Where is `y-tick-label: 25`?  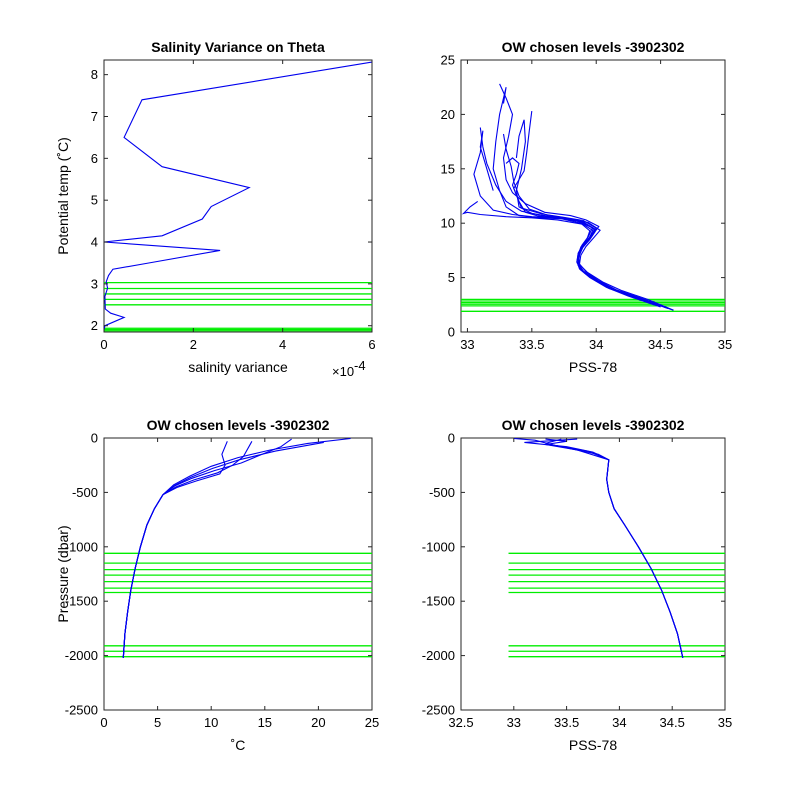
y-tick-label: 25 is located at coordinates (448, 60).